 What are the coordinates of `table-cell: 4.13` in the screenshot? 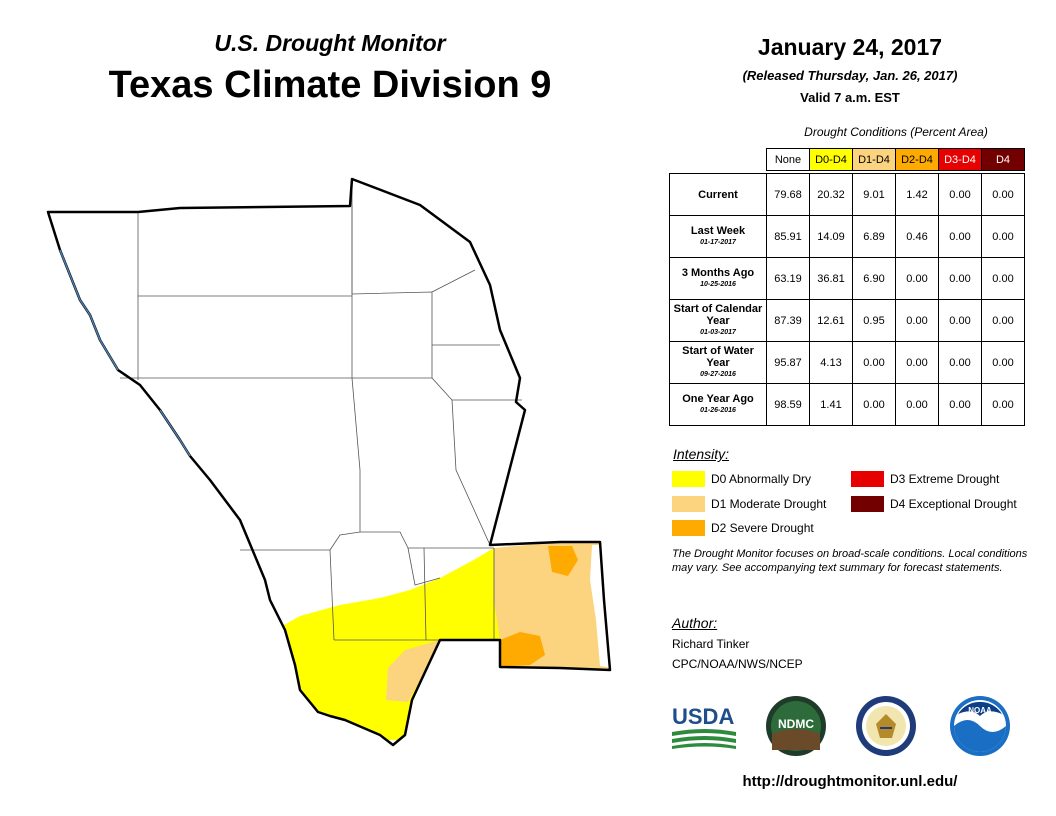 It's located at (831, 362).